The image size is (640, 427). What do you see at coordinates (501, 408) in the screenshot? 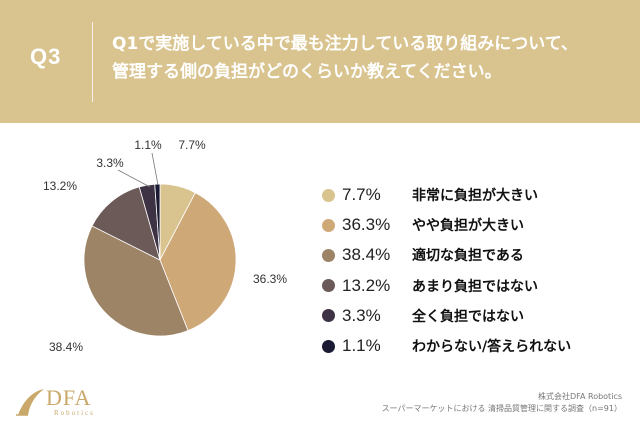
I see `footer-survey: スーパーマーケットにおける 清掃品質管理に関する調査（n=91）` at bounding box center [501, 408].